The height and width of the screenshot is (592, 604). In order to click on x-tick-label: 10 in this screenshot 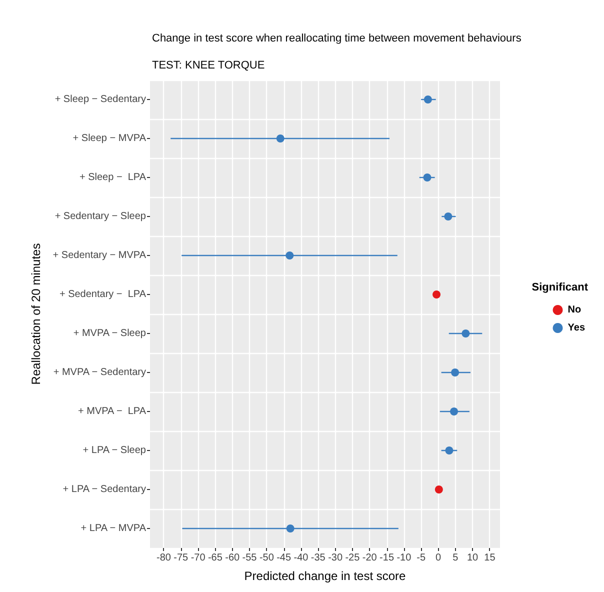, I will do `click(472, 558)`.